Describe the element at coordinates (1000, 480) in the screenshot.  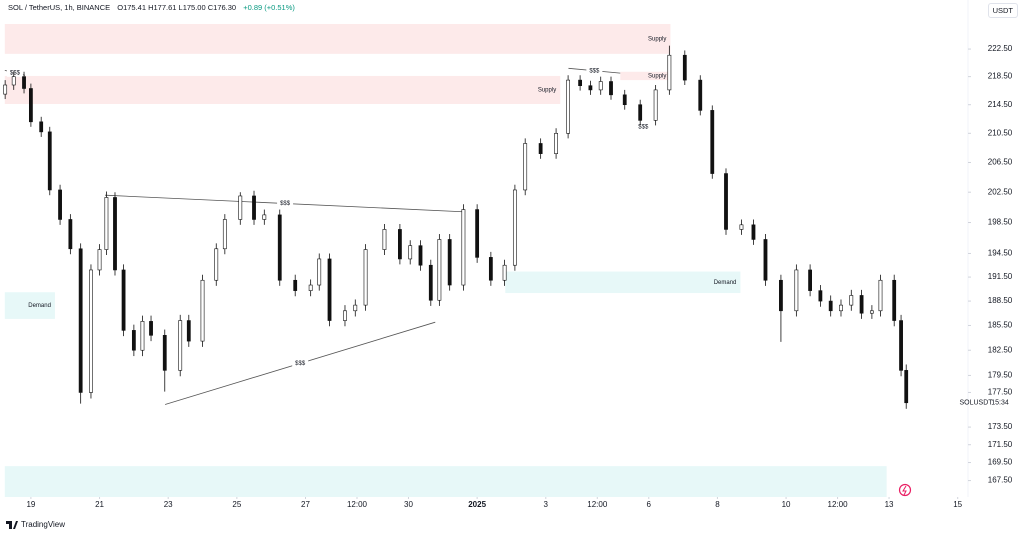
I see `y-tick-label: 167.50` at that location.